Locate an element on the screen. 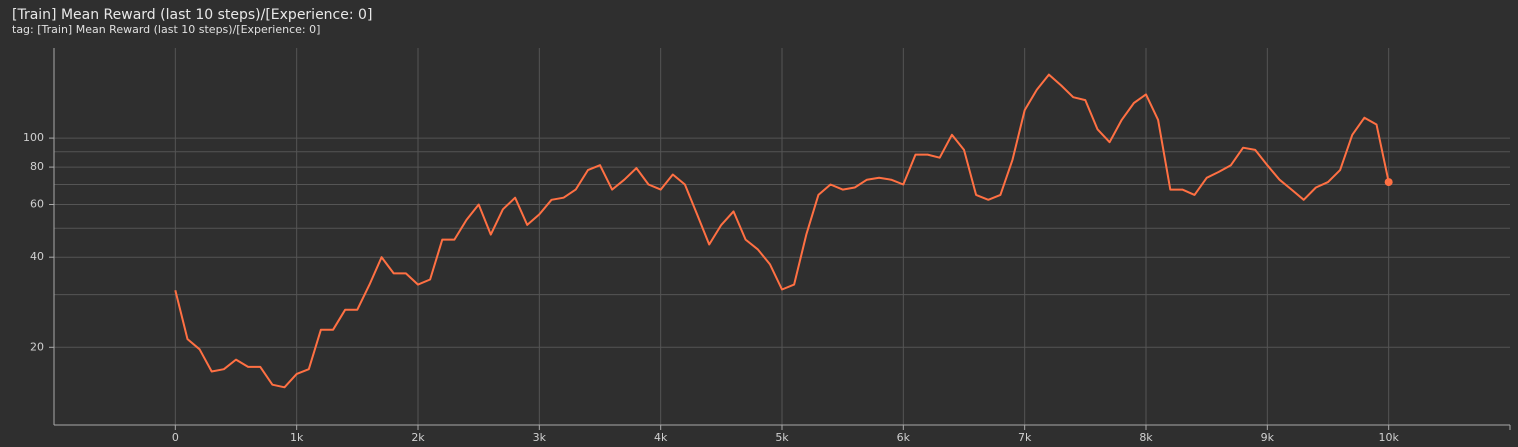  x-tick-label: 8k is located at coordinates (1146, 437).